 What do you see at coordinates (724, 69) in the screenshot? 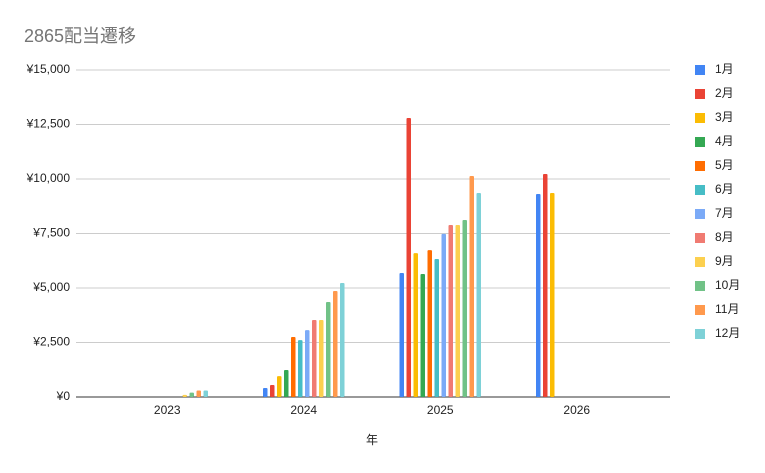
I see `legend-label: 1月` at bounding box center [724, 69].